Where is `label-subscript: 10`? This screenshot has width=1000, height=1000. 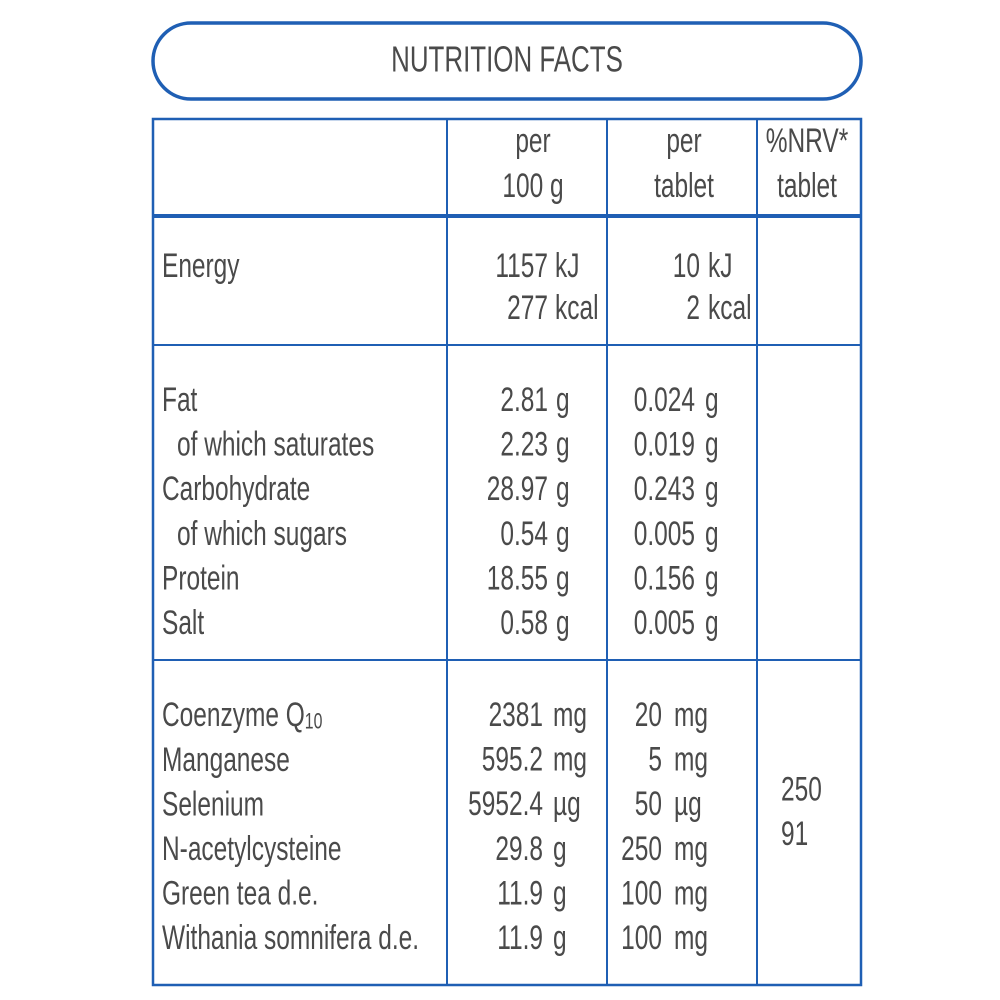
label-subscript: 10 is located at coordinates (314, 722).